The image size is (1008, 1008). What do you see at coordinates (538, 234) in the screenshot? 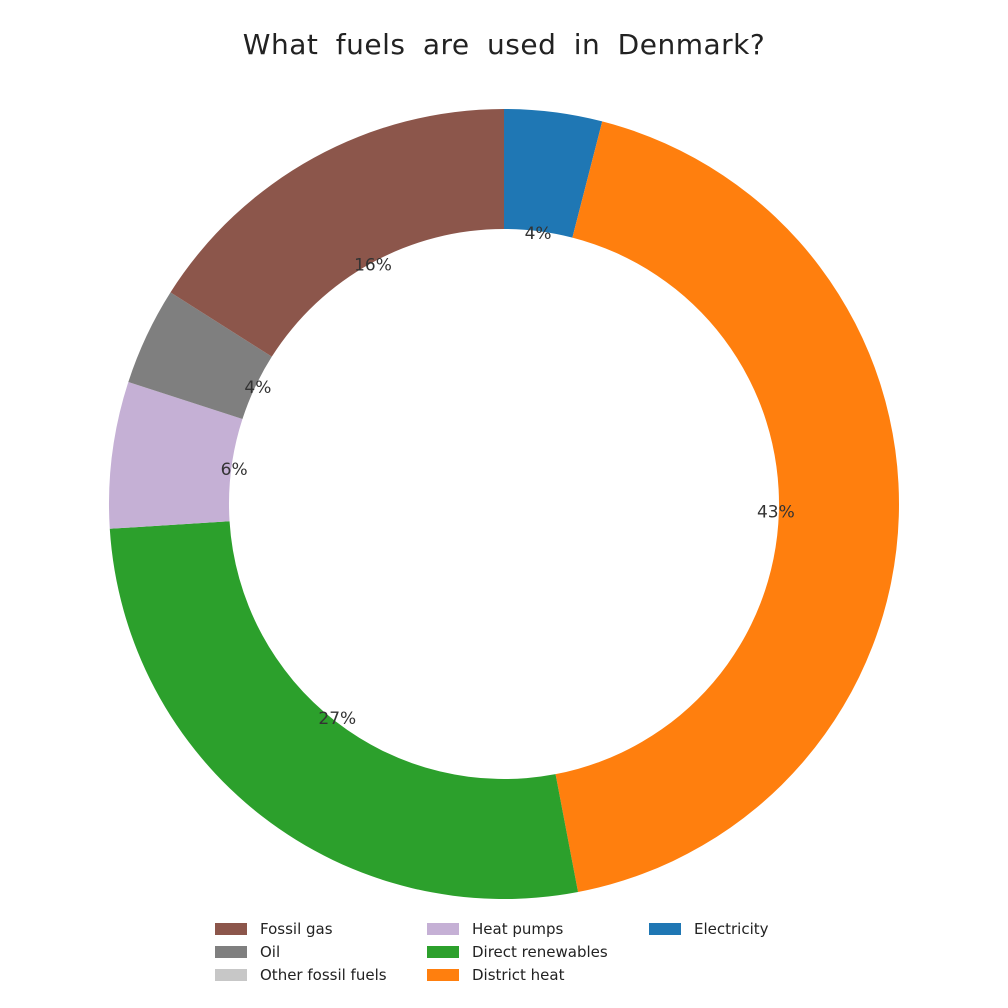
I see `slice-label-electricity: 4%` at bounding box center [538, 234].